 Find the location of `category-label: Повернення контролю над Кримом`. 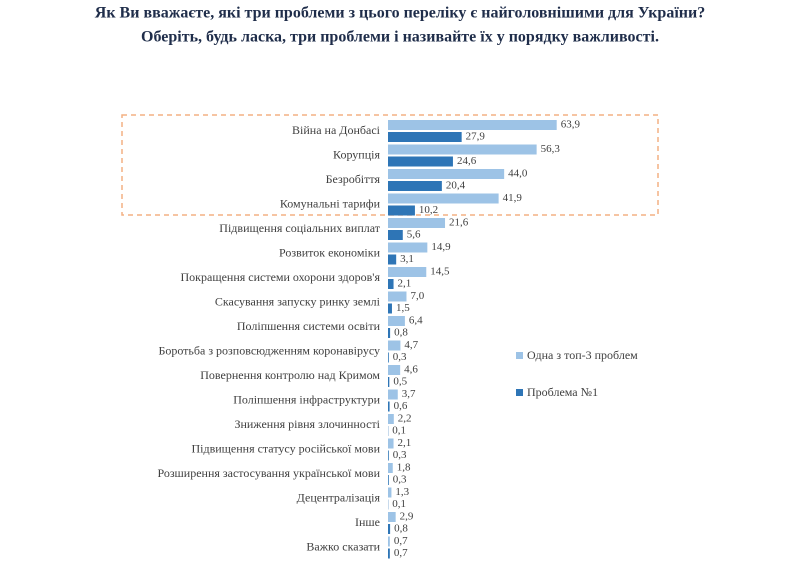

category-label: Повернення контролю над Кримом is located at coordinates (290, 375).